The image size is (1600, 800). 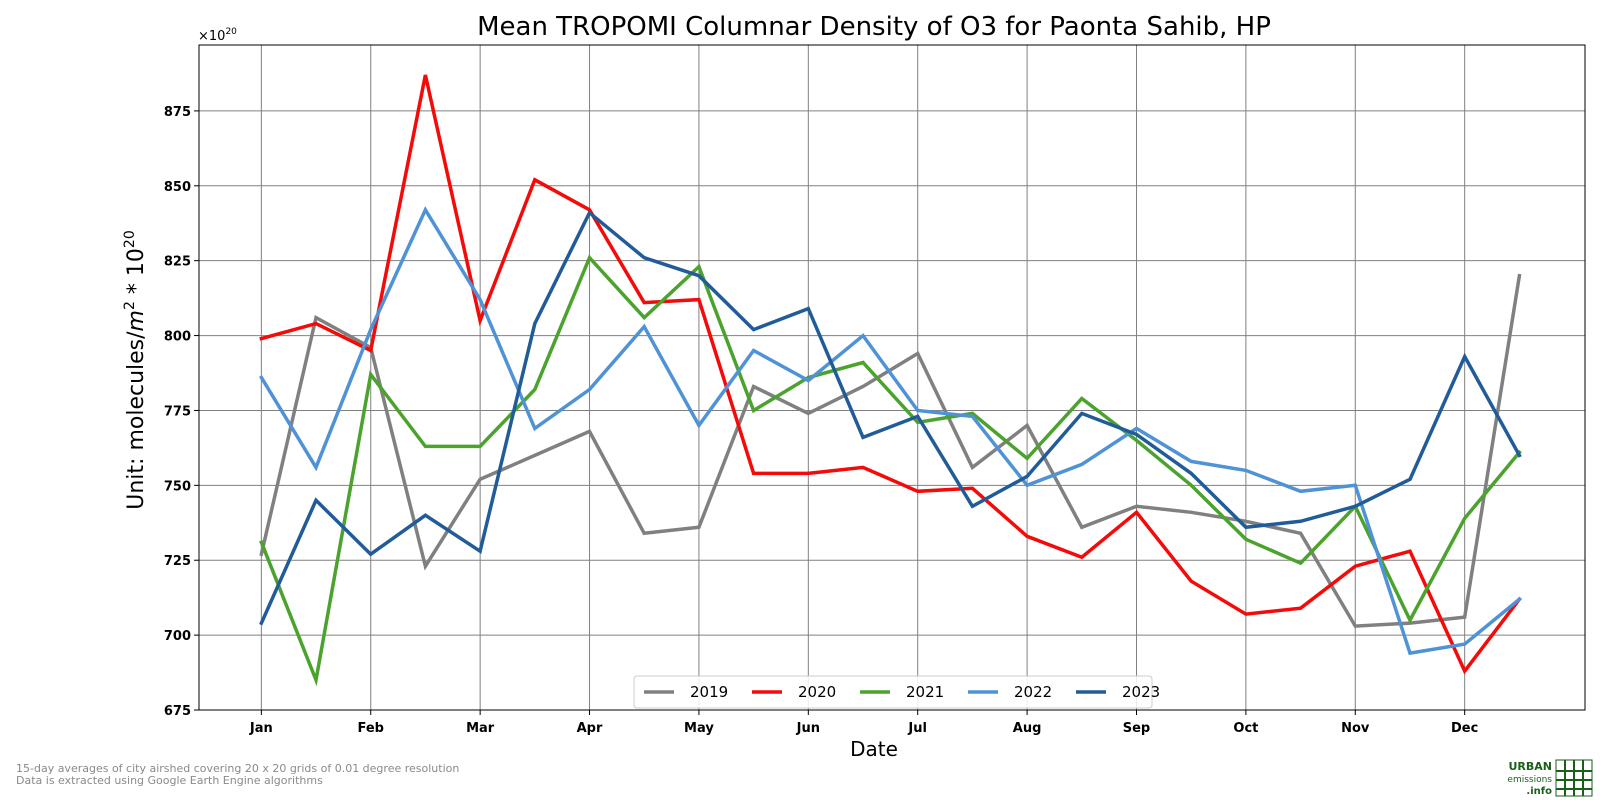 I want to click on legend-label-2020: 2020, so click(x=817, y=692).